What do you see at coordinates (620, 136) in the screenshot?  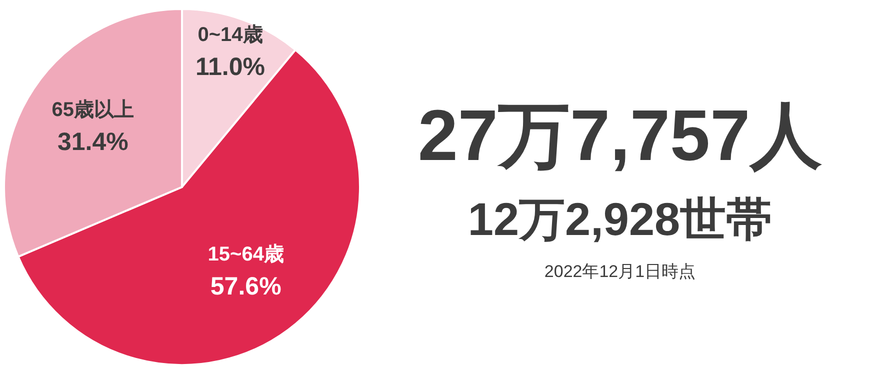 I see `text: 27万7,757人` at bounding box center [620, 136].